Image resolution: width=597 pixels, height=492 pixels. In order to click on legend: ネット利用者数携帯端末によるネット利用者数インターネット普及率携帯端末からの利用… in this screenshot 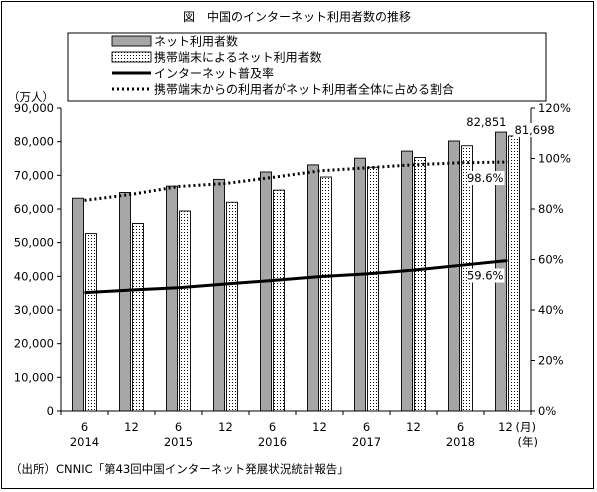, I will do `click(307, 67)`.